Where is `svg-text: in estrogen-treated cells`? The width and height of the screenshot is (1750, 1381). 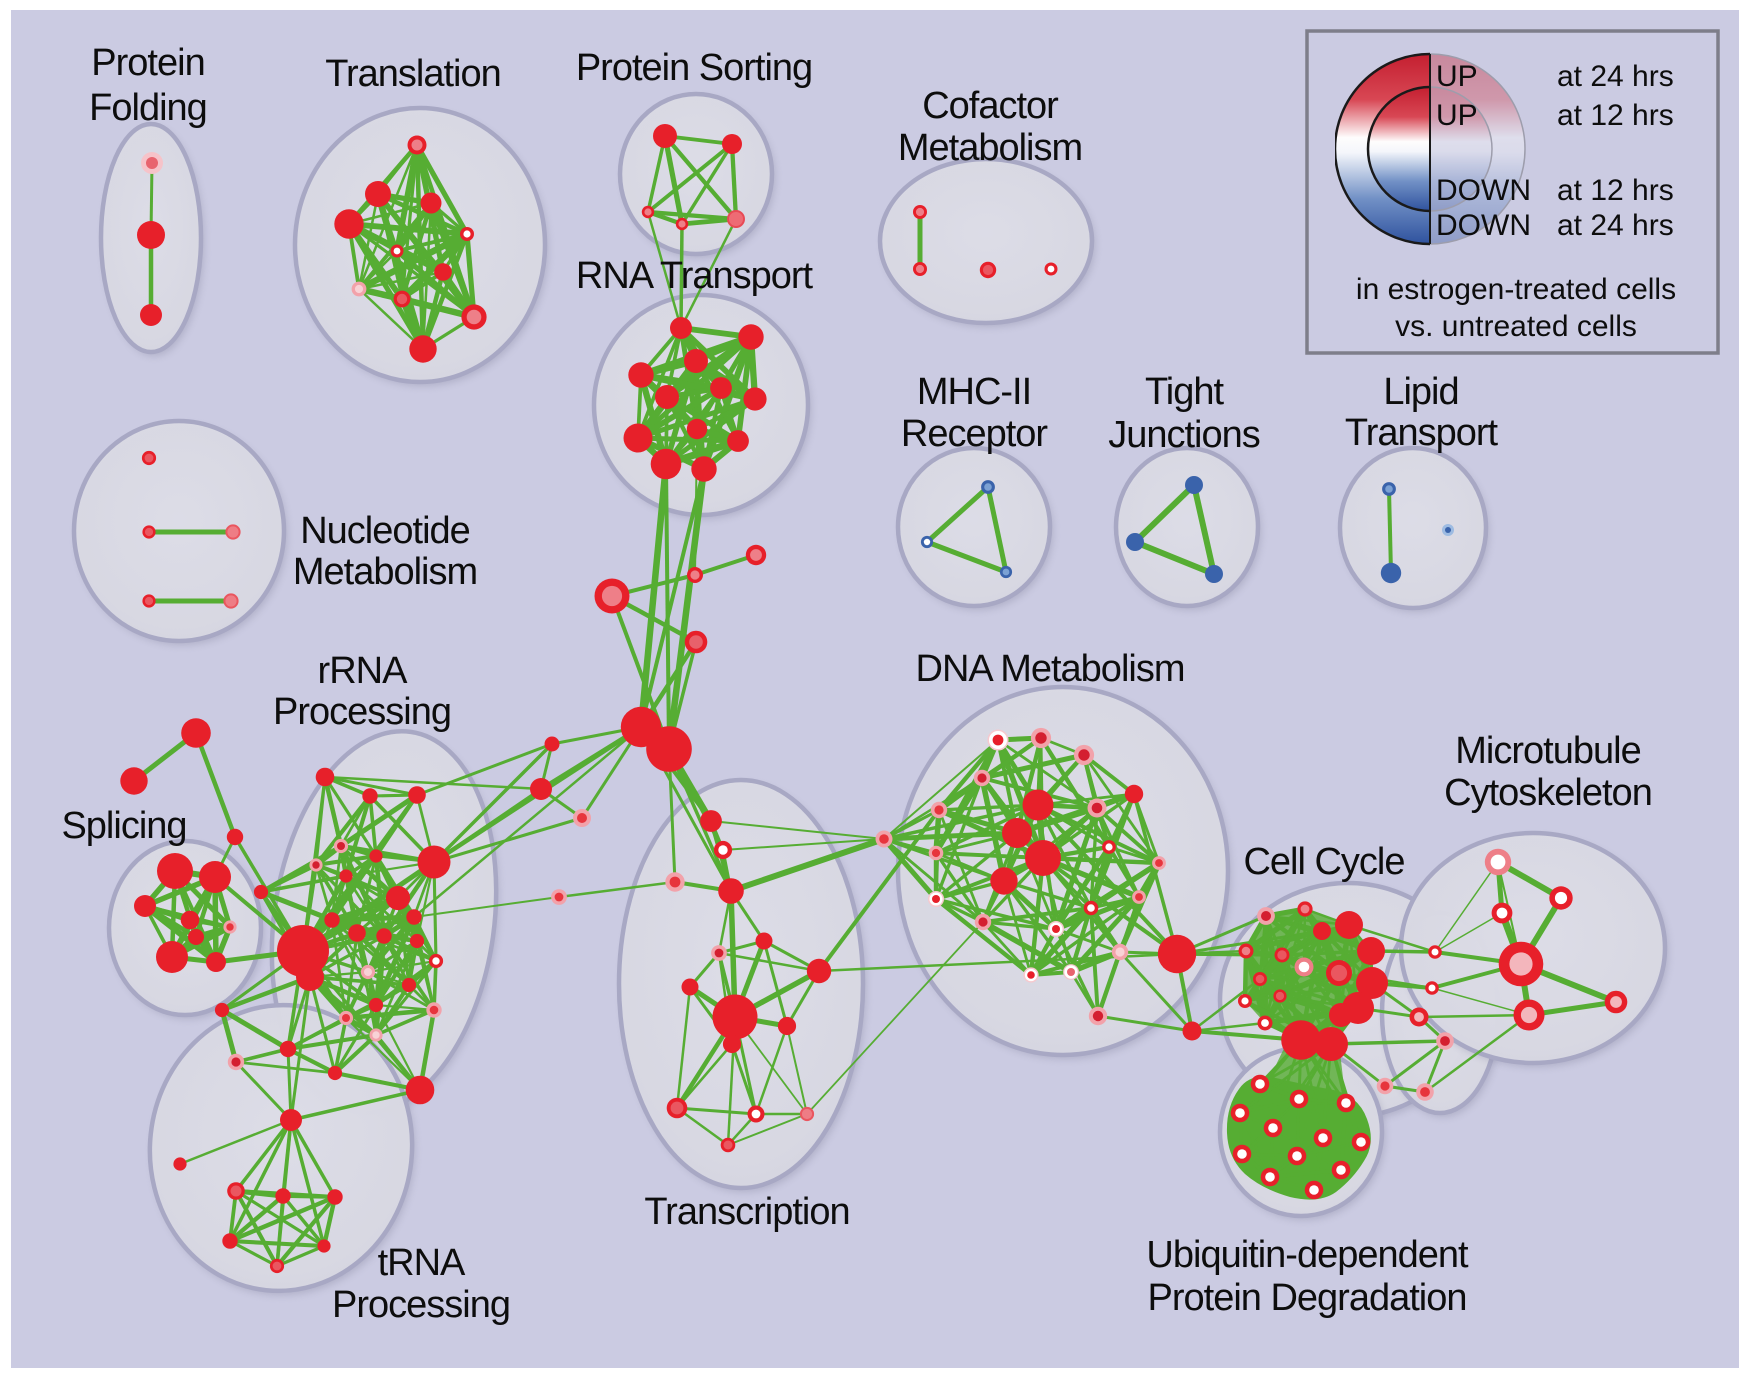
svg-text: in estrogen-treated cells is located at coordinates (1516, 289).